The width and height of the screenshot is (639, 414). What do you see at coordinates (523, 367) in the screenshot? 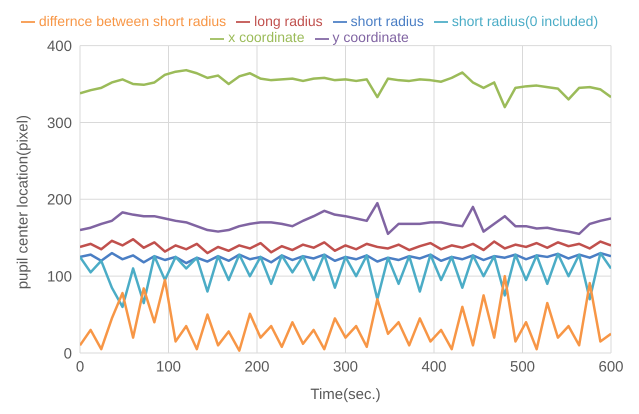
I see `x-tick-label: 500` at bounding box center [523, 367].